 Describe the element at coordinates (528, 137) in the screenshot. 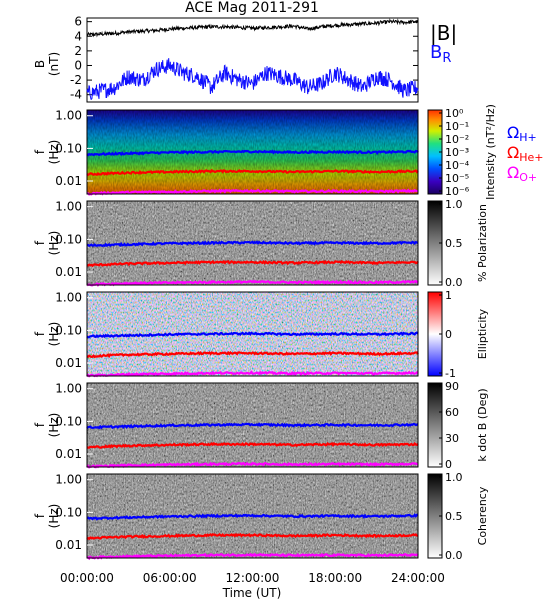

I see `legend-hplus-sub: H+` at that location.